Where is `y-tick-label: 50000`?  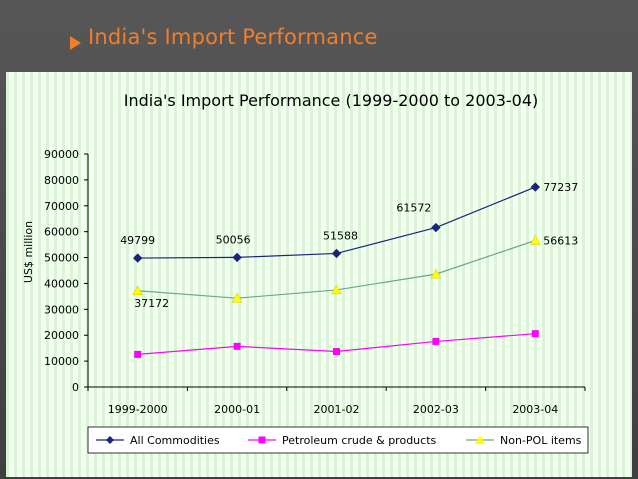 y-tick-label: 50000 is located at coordinates (61, 258).